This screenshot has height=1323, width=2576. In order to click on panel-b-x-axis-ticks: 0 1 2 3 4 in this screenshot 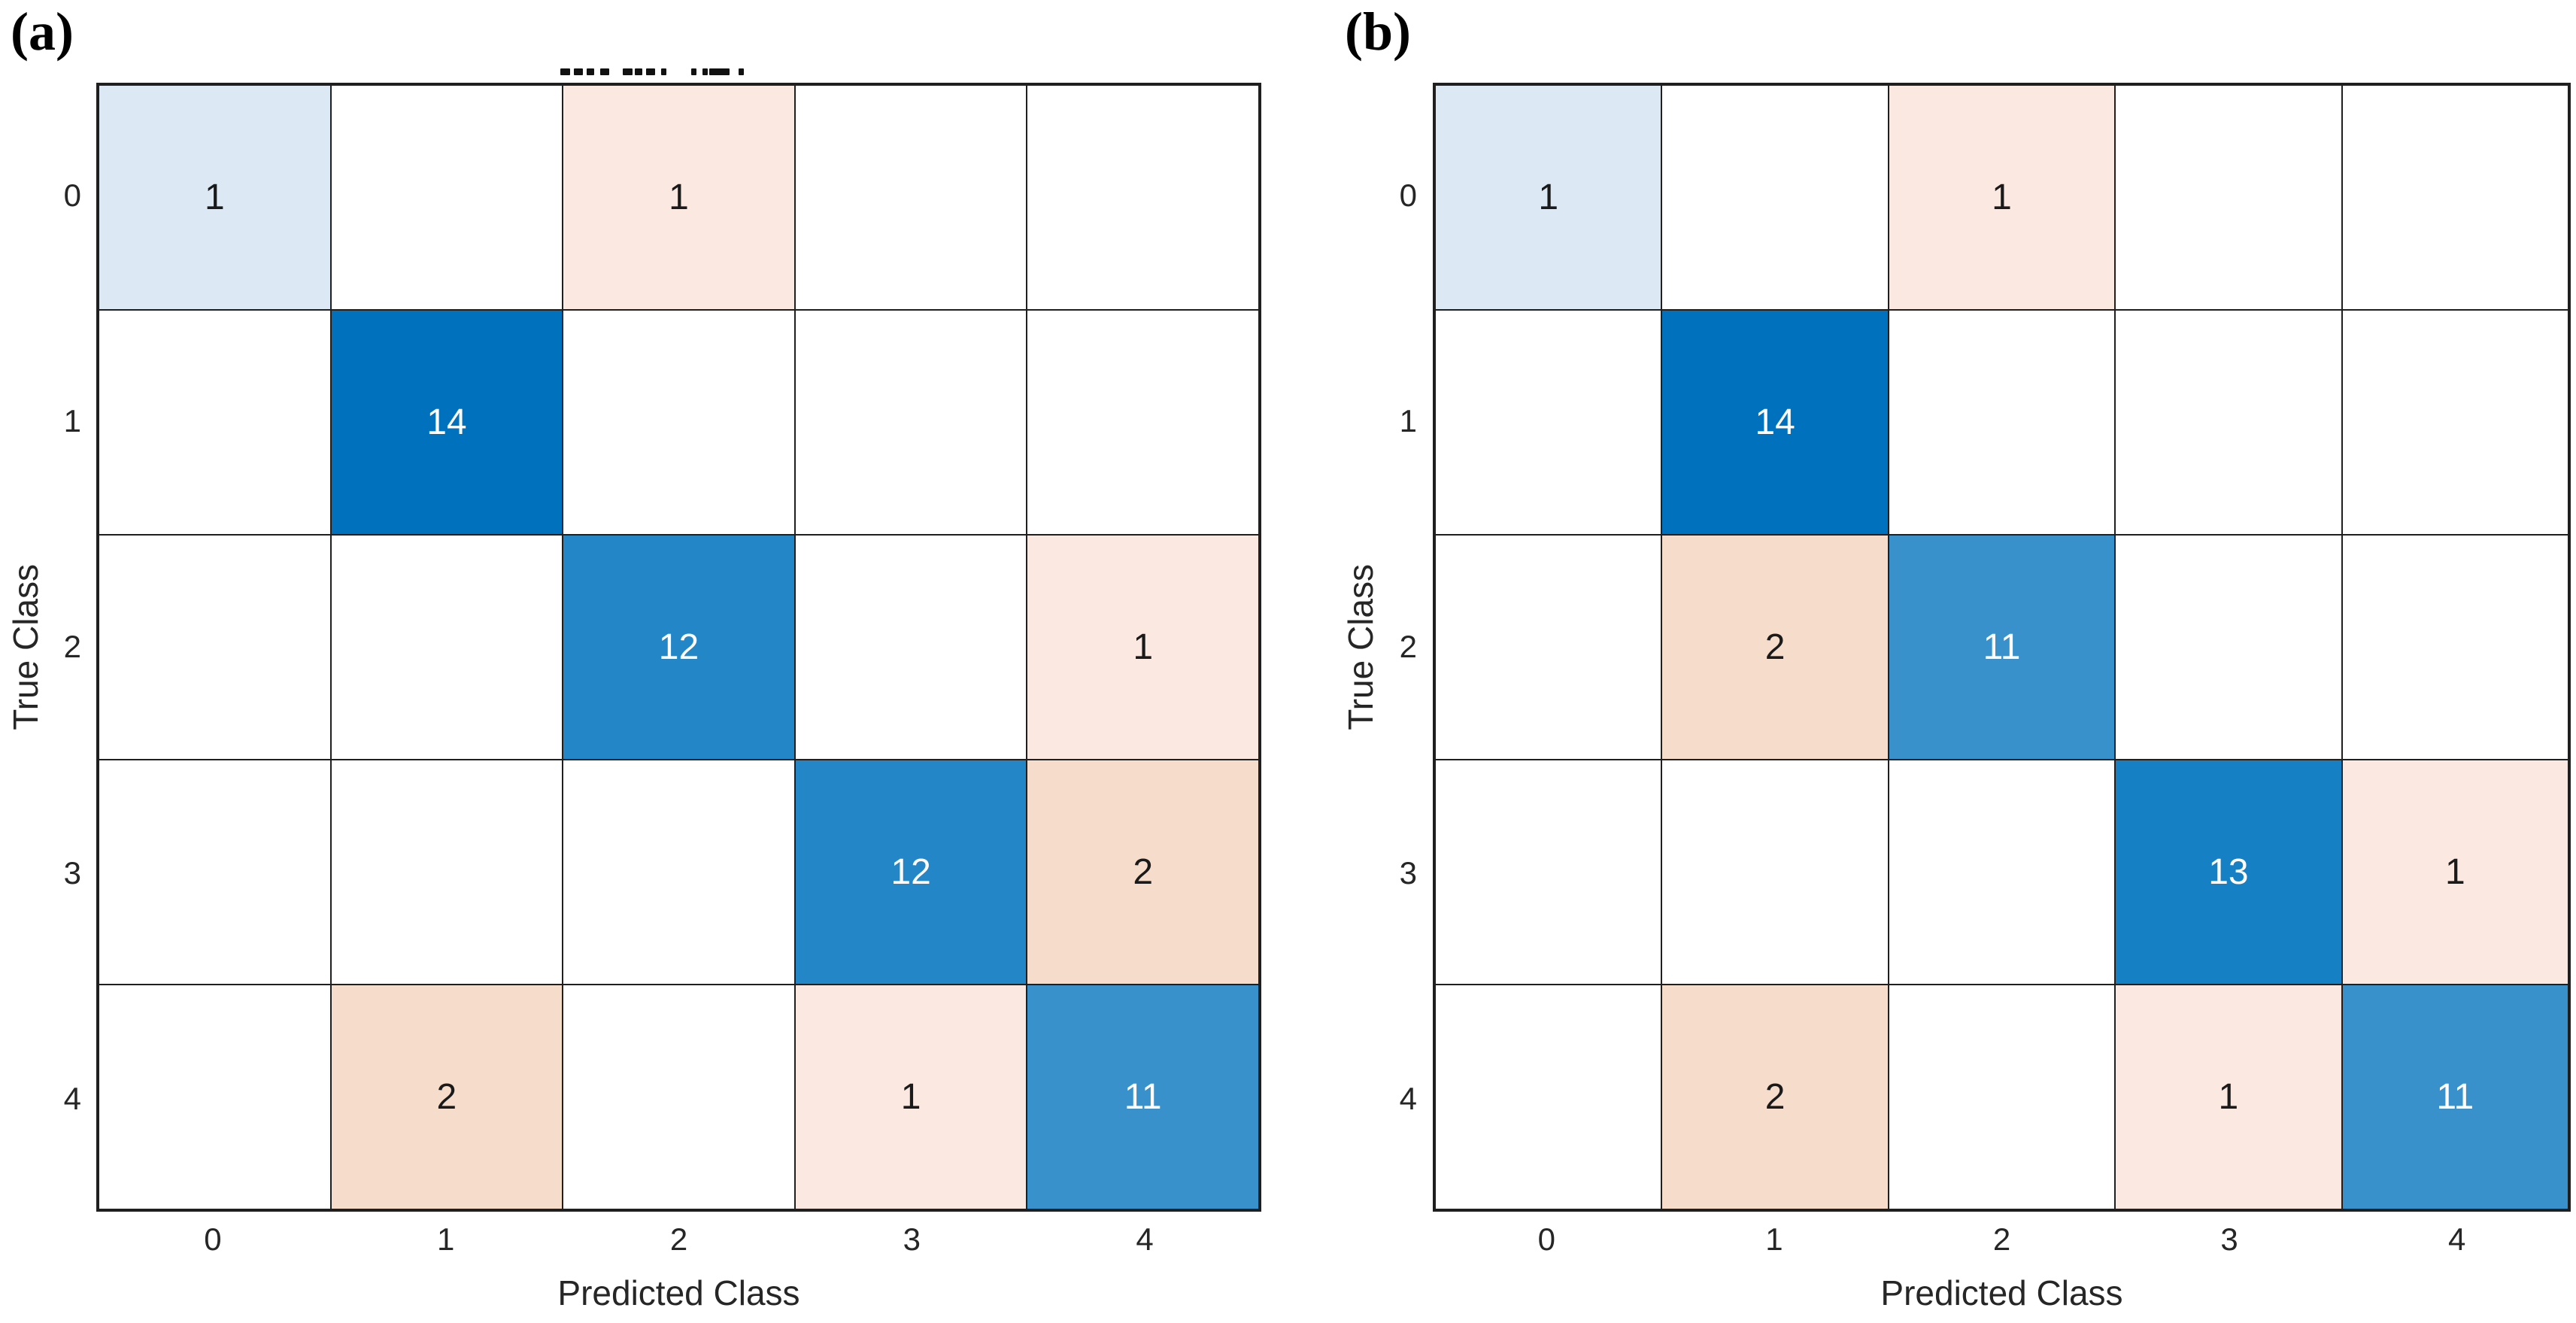, I will do `click(2002, 1241)`.